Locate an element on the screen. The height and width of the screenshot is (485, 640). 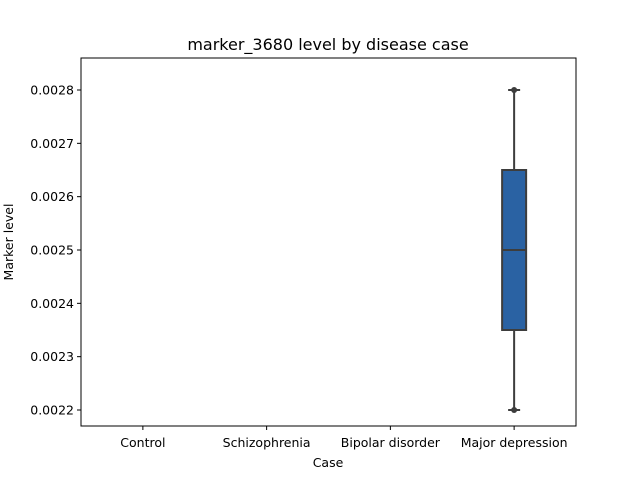
box-series is located at coordinates (514, 250).